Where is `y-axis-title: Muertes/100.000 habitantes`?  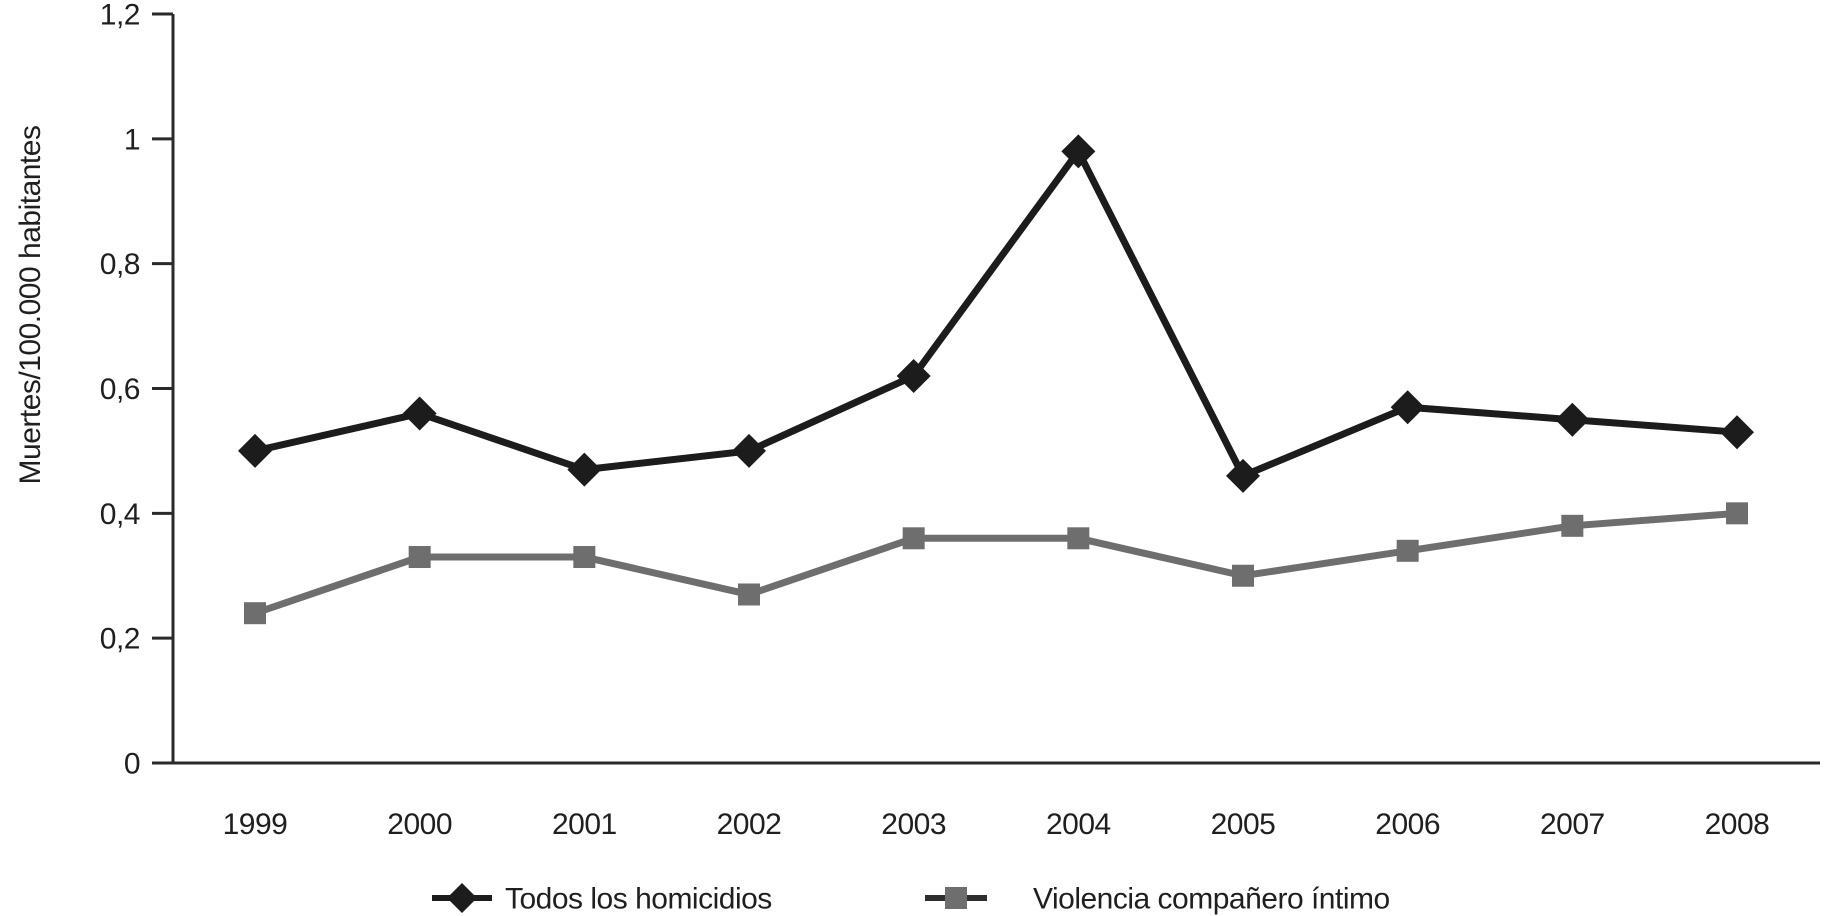 y-axis-title: Muertes/100.000 habitantes is located at coordinates (30, 305).